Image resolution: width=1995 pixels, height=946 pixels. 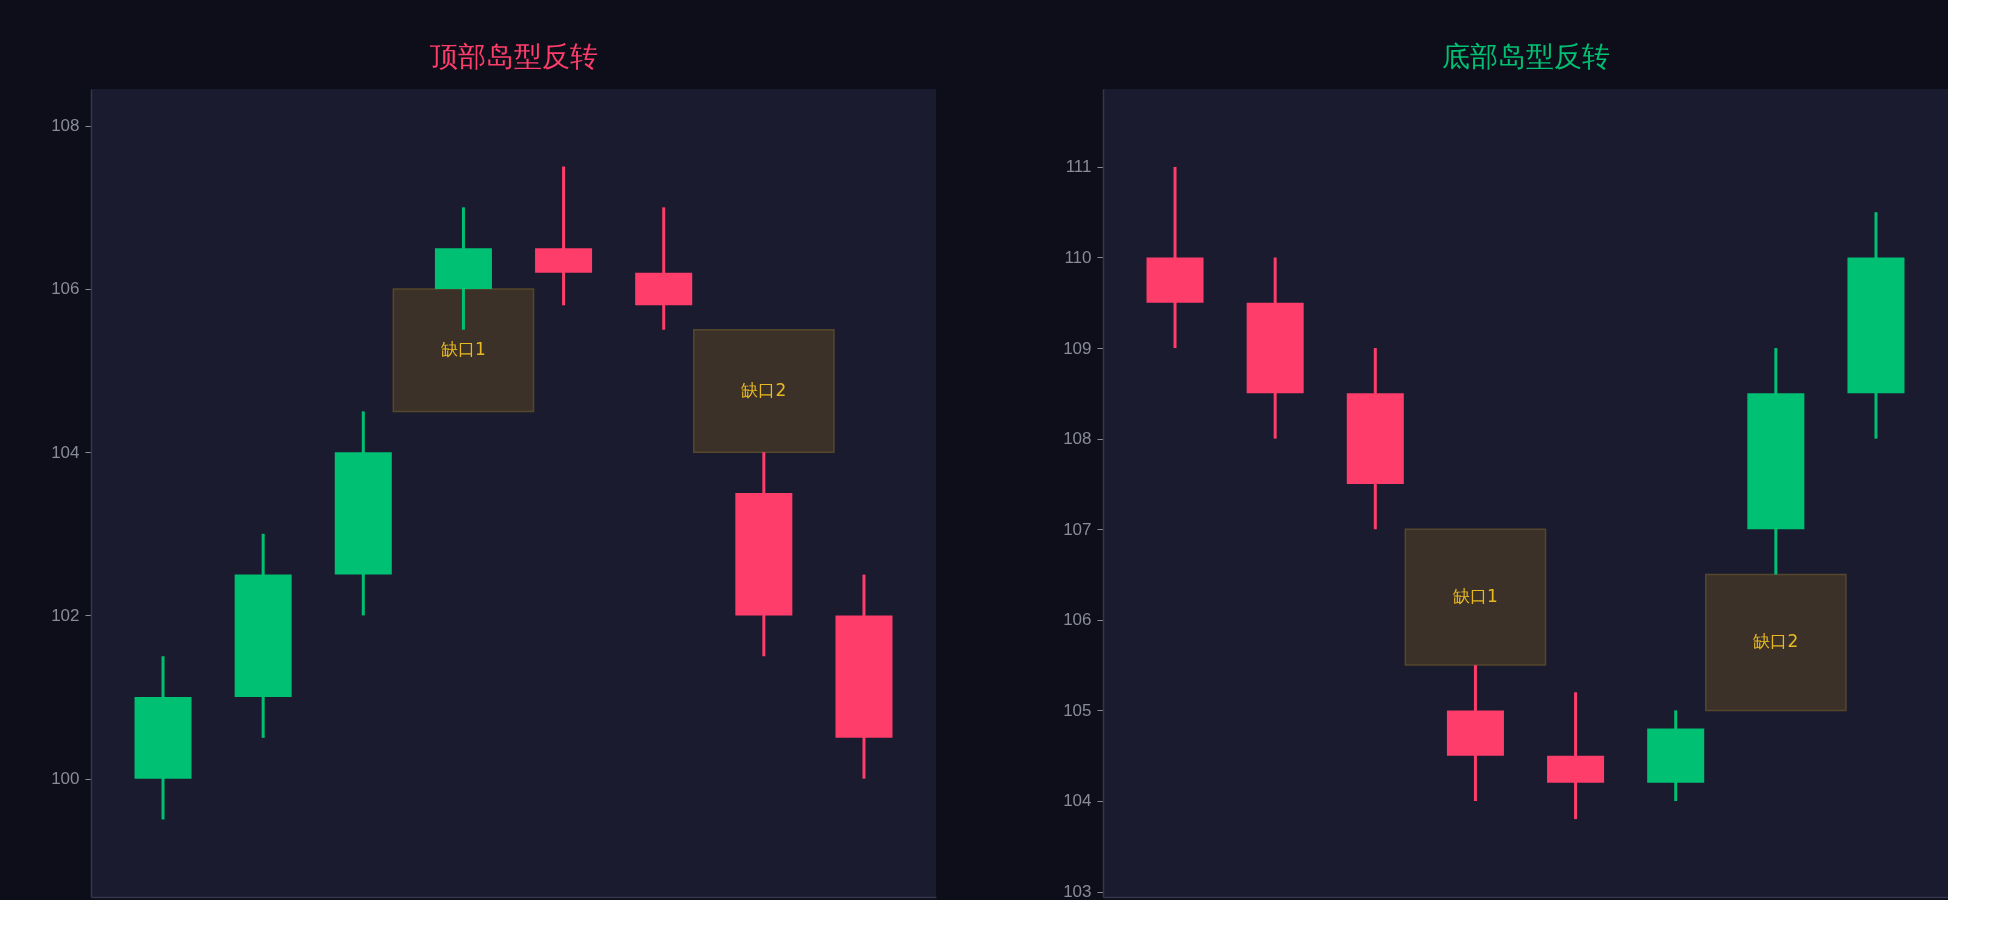 I want to click on y-tick-label: 107, so click(x=1077, y=529).